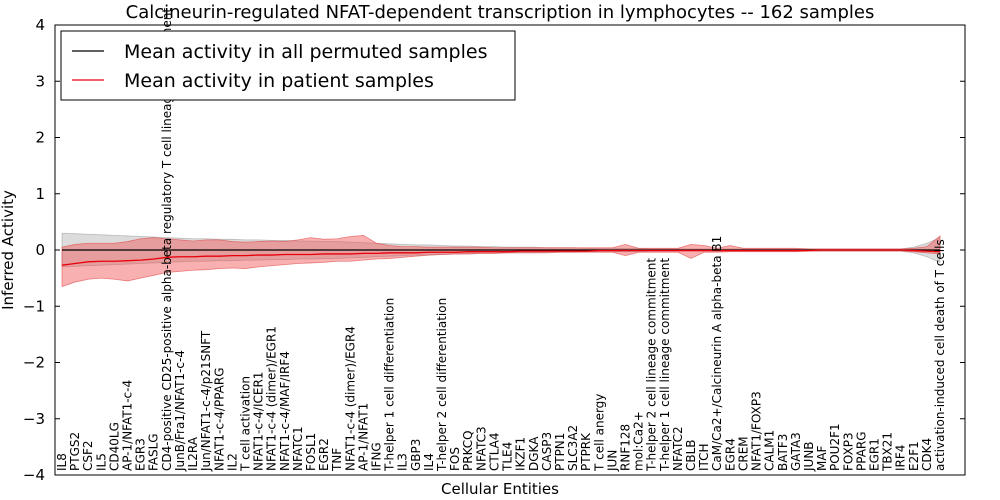  I want to click on x-category-label: PPARG, so click(861, 451).